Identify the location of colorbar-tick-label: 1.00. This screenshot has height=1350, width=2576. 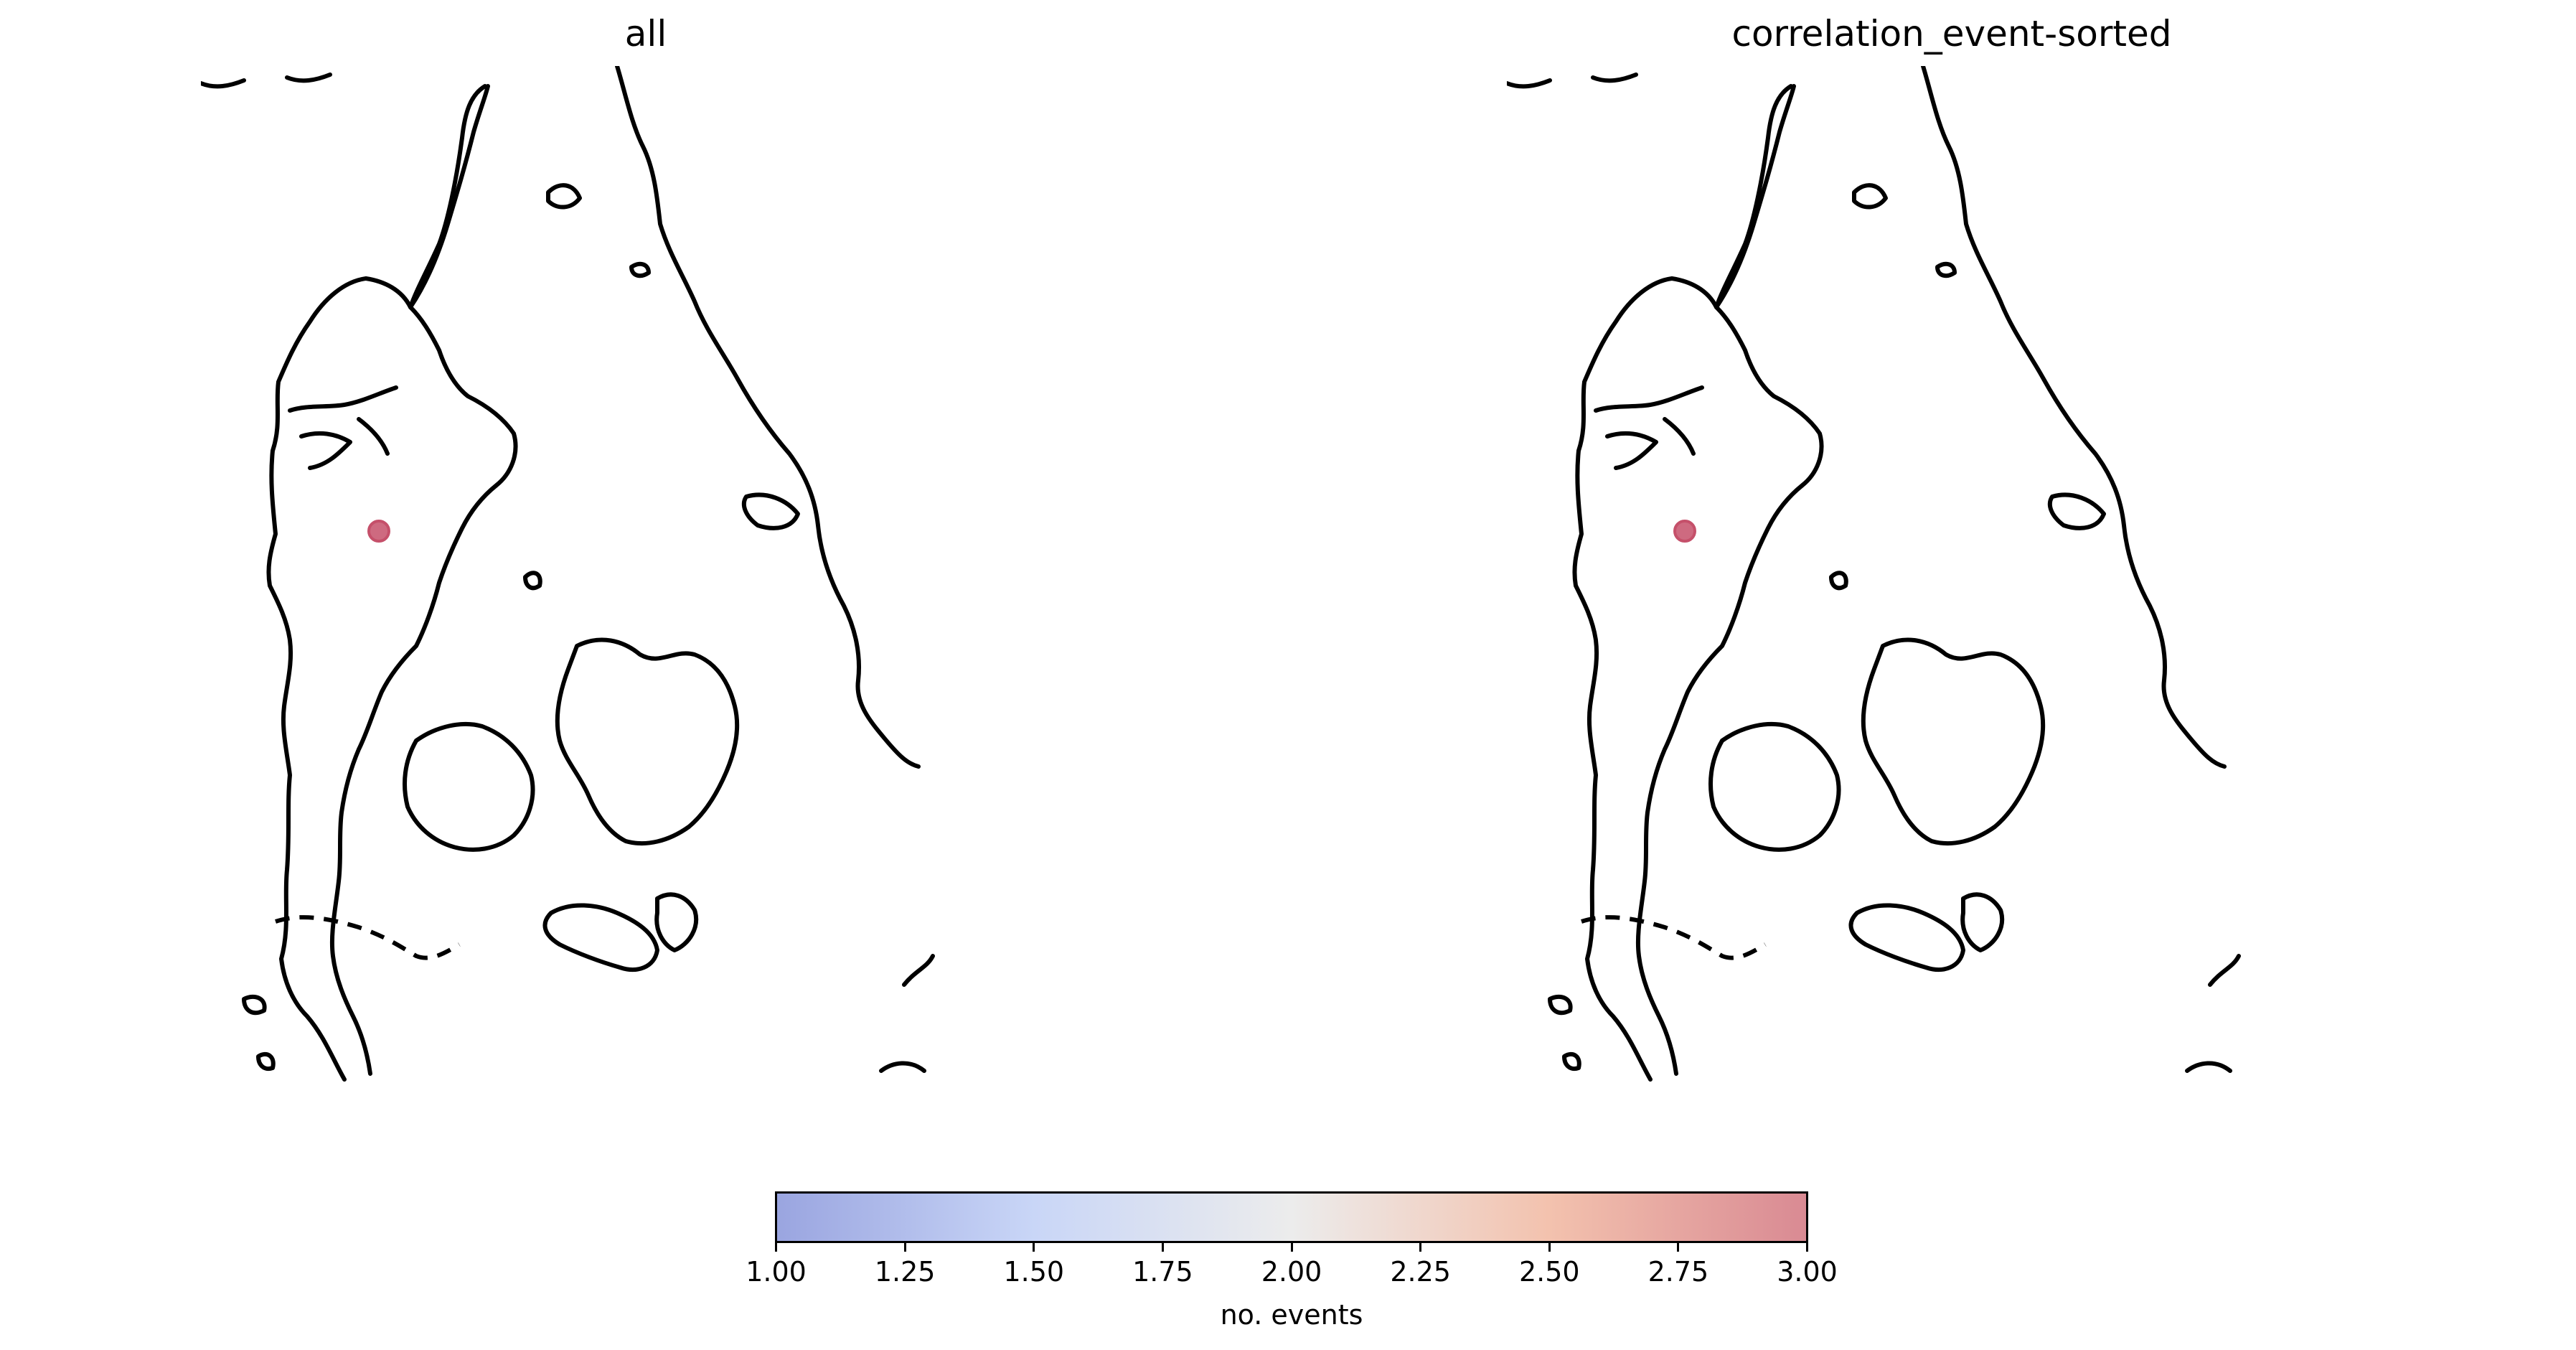
(776, 1272).